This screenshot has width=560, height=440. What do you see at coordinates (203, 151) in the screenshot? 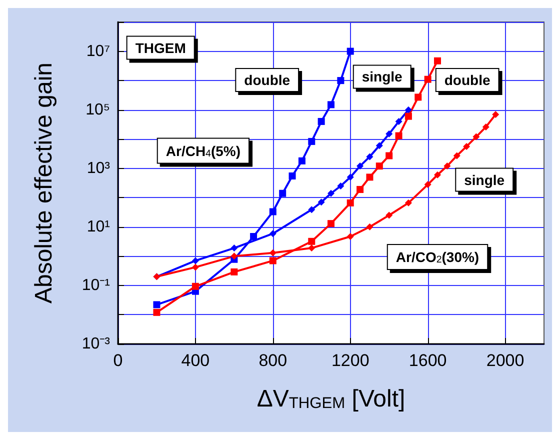
I see `annotation: Ar/CH4(5%)` at bounding box center [203, 151].